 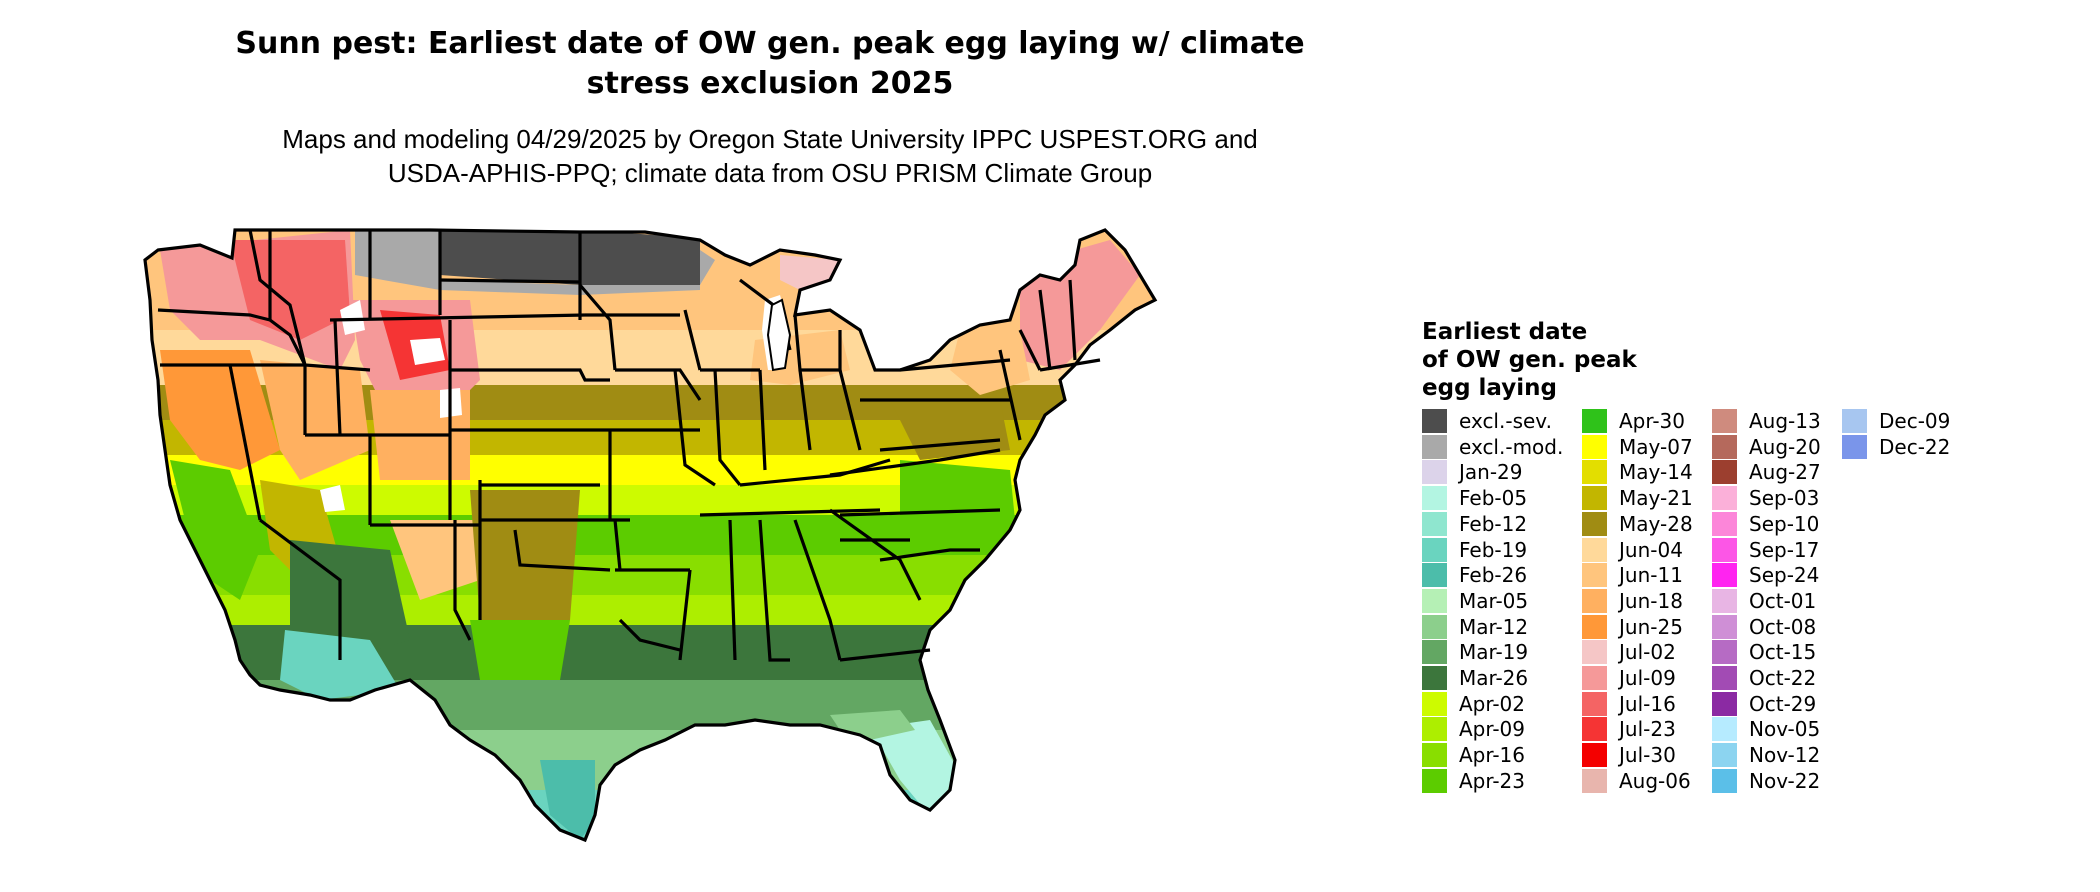 I want to click on legend-item: Sep-03, so click(x=1765, y=498).